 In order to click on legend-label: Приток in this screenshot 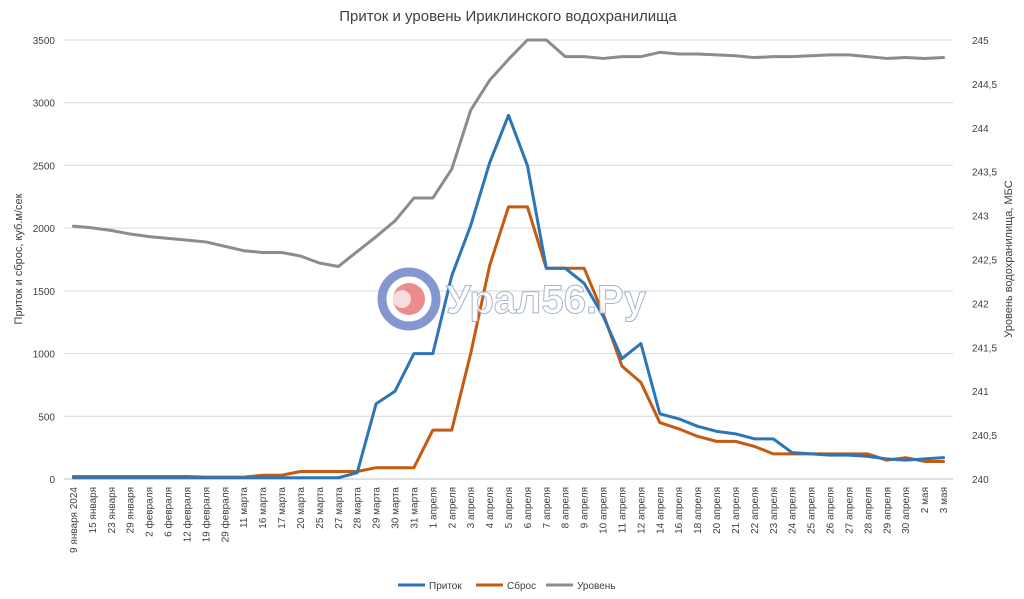, I will do `click(445, 586)`.